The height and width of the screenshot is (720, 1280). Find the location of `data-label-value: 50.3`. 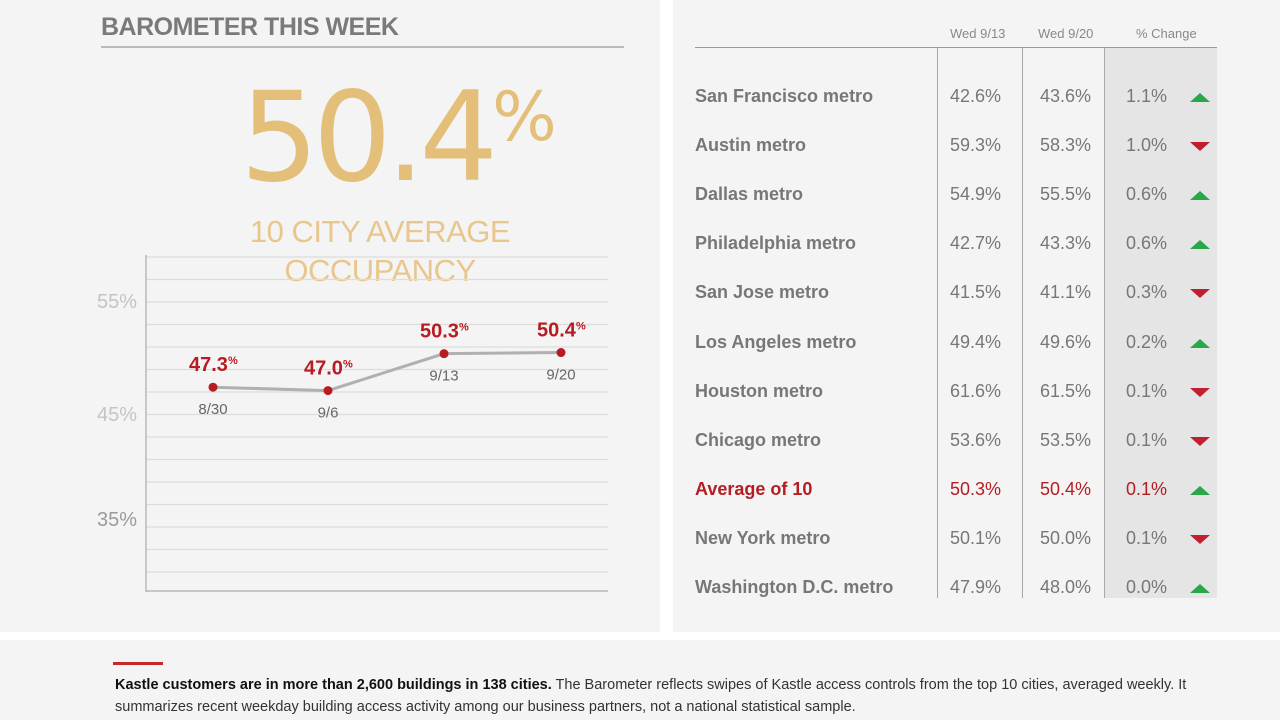

data-label-value: 50.3 is located at coordinates (439, 332).